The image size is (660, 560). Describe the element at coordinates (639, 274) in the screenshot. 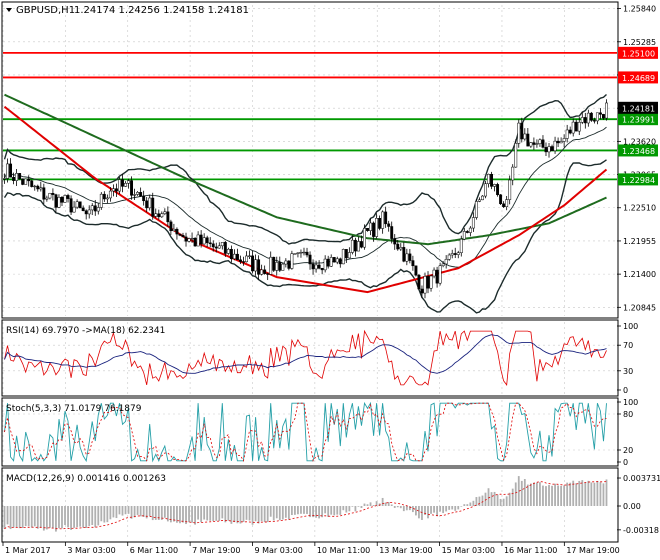

I see `price-tick-label: 1.21400` at that location.